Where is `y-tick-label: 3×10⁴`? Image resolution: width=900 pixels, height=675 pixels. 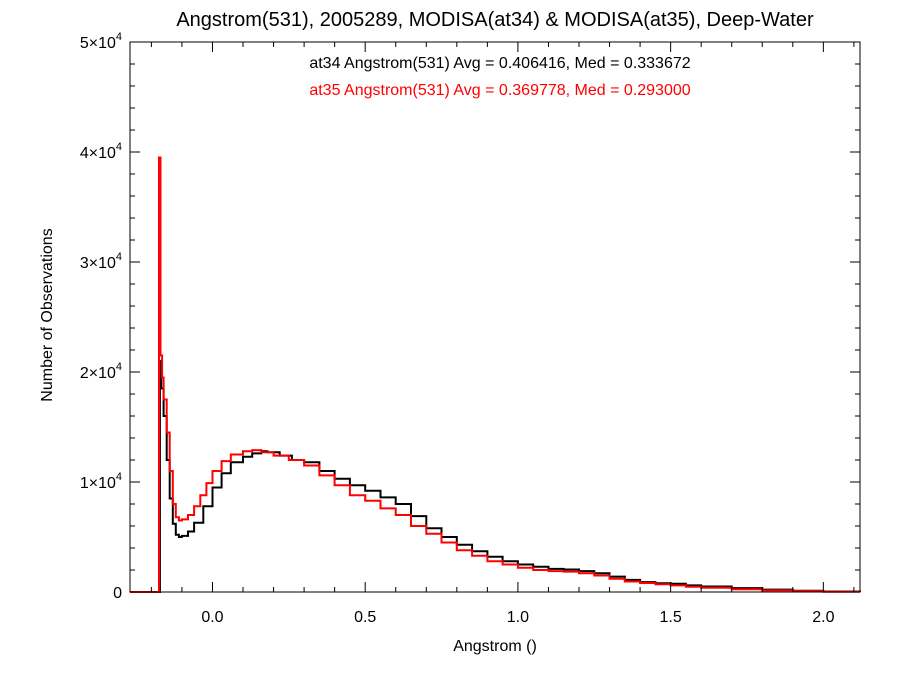
y-tick-label: 3×10⁴ is located at coordinates (101, 261).